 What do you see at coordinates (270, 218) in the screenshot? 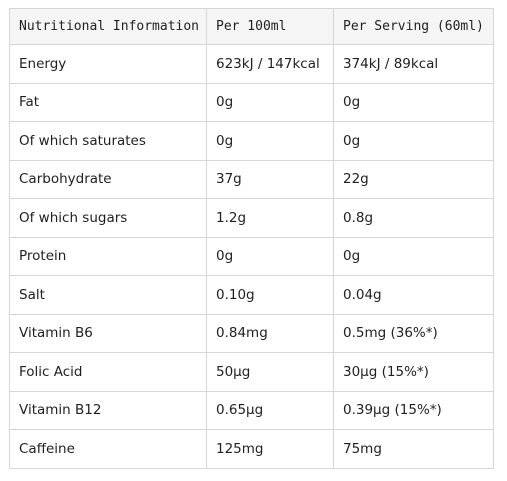
I see `per-100ml-value: 1.2g` at bounding box center [270, 218].